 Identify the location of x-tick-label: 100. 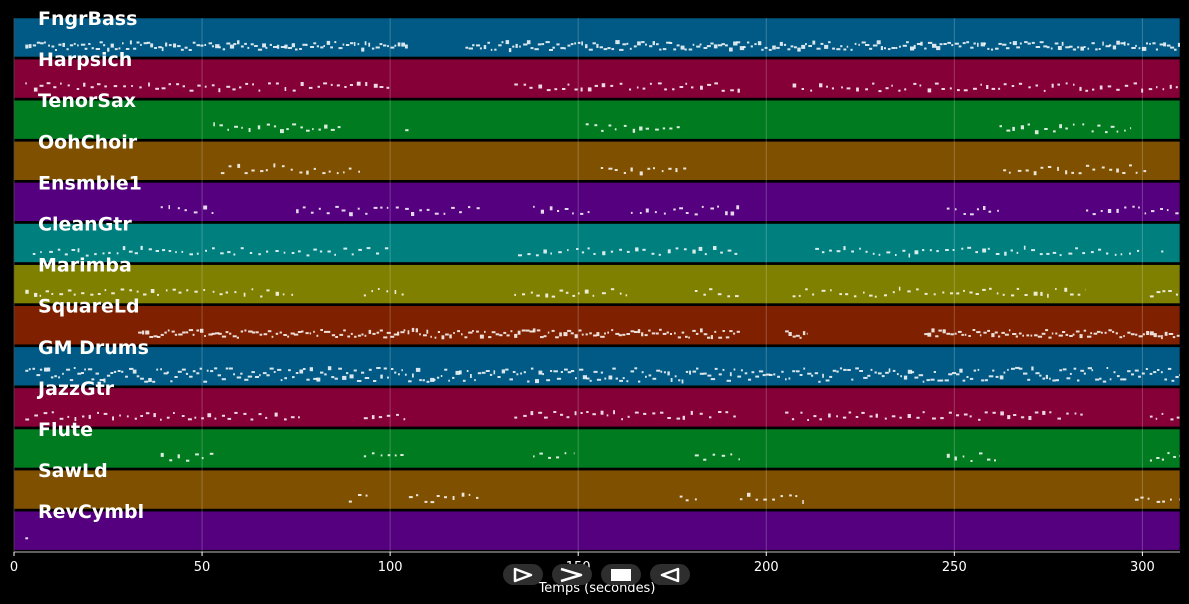
(390, 567).